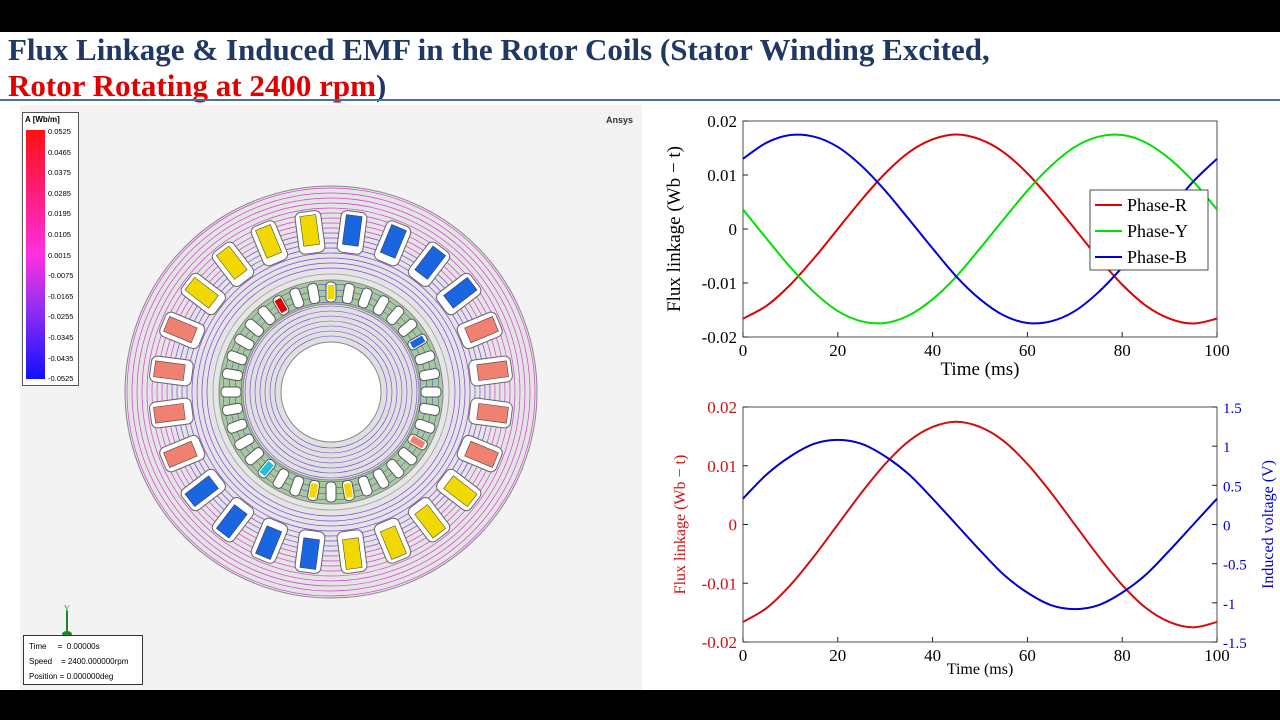 Image resolution: width=1280 pixels, height=720 pixels. Describe the element at coordinates (1027, 350) in the screenshot. I see `x-tick-label: 60` at that location.